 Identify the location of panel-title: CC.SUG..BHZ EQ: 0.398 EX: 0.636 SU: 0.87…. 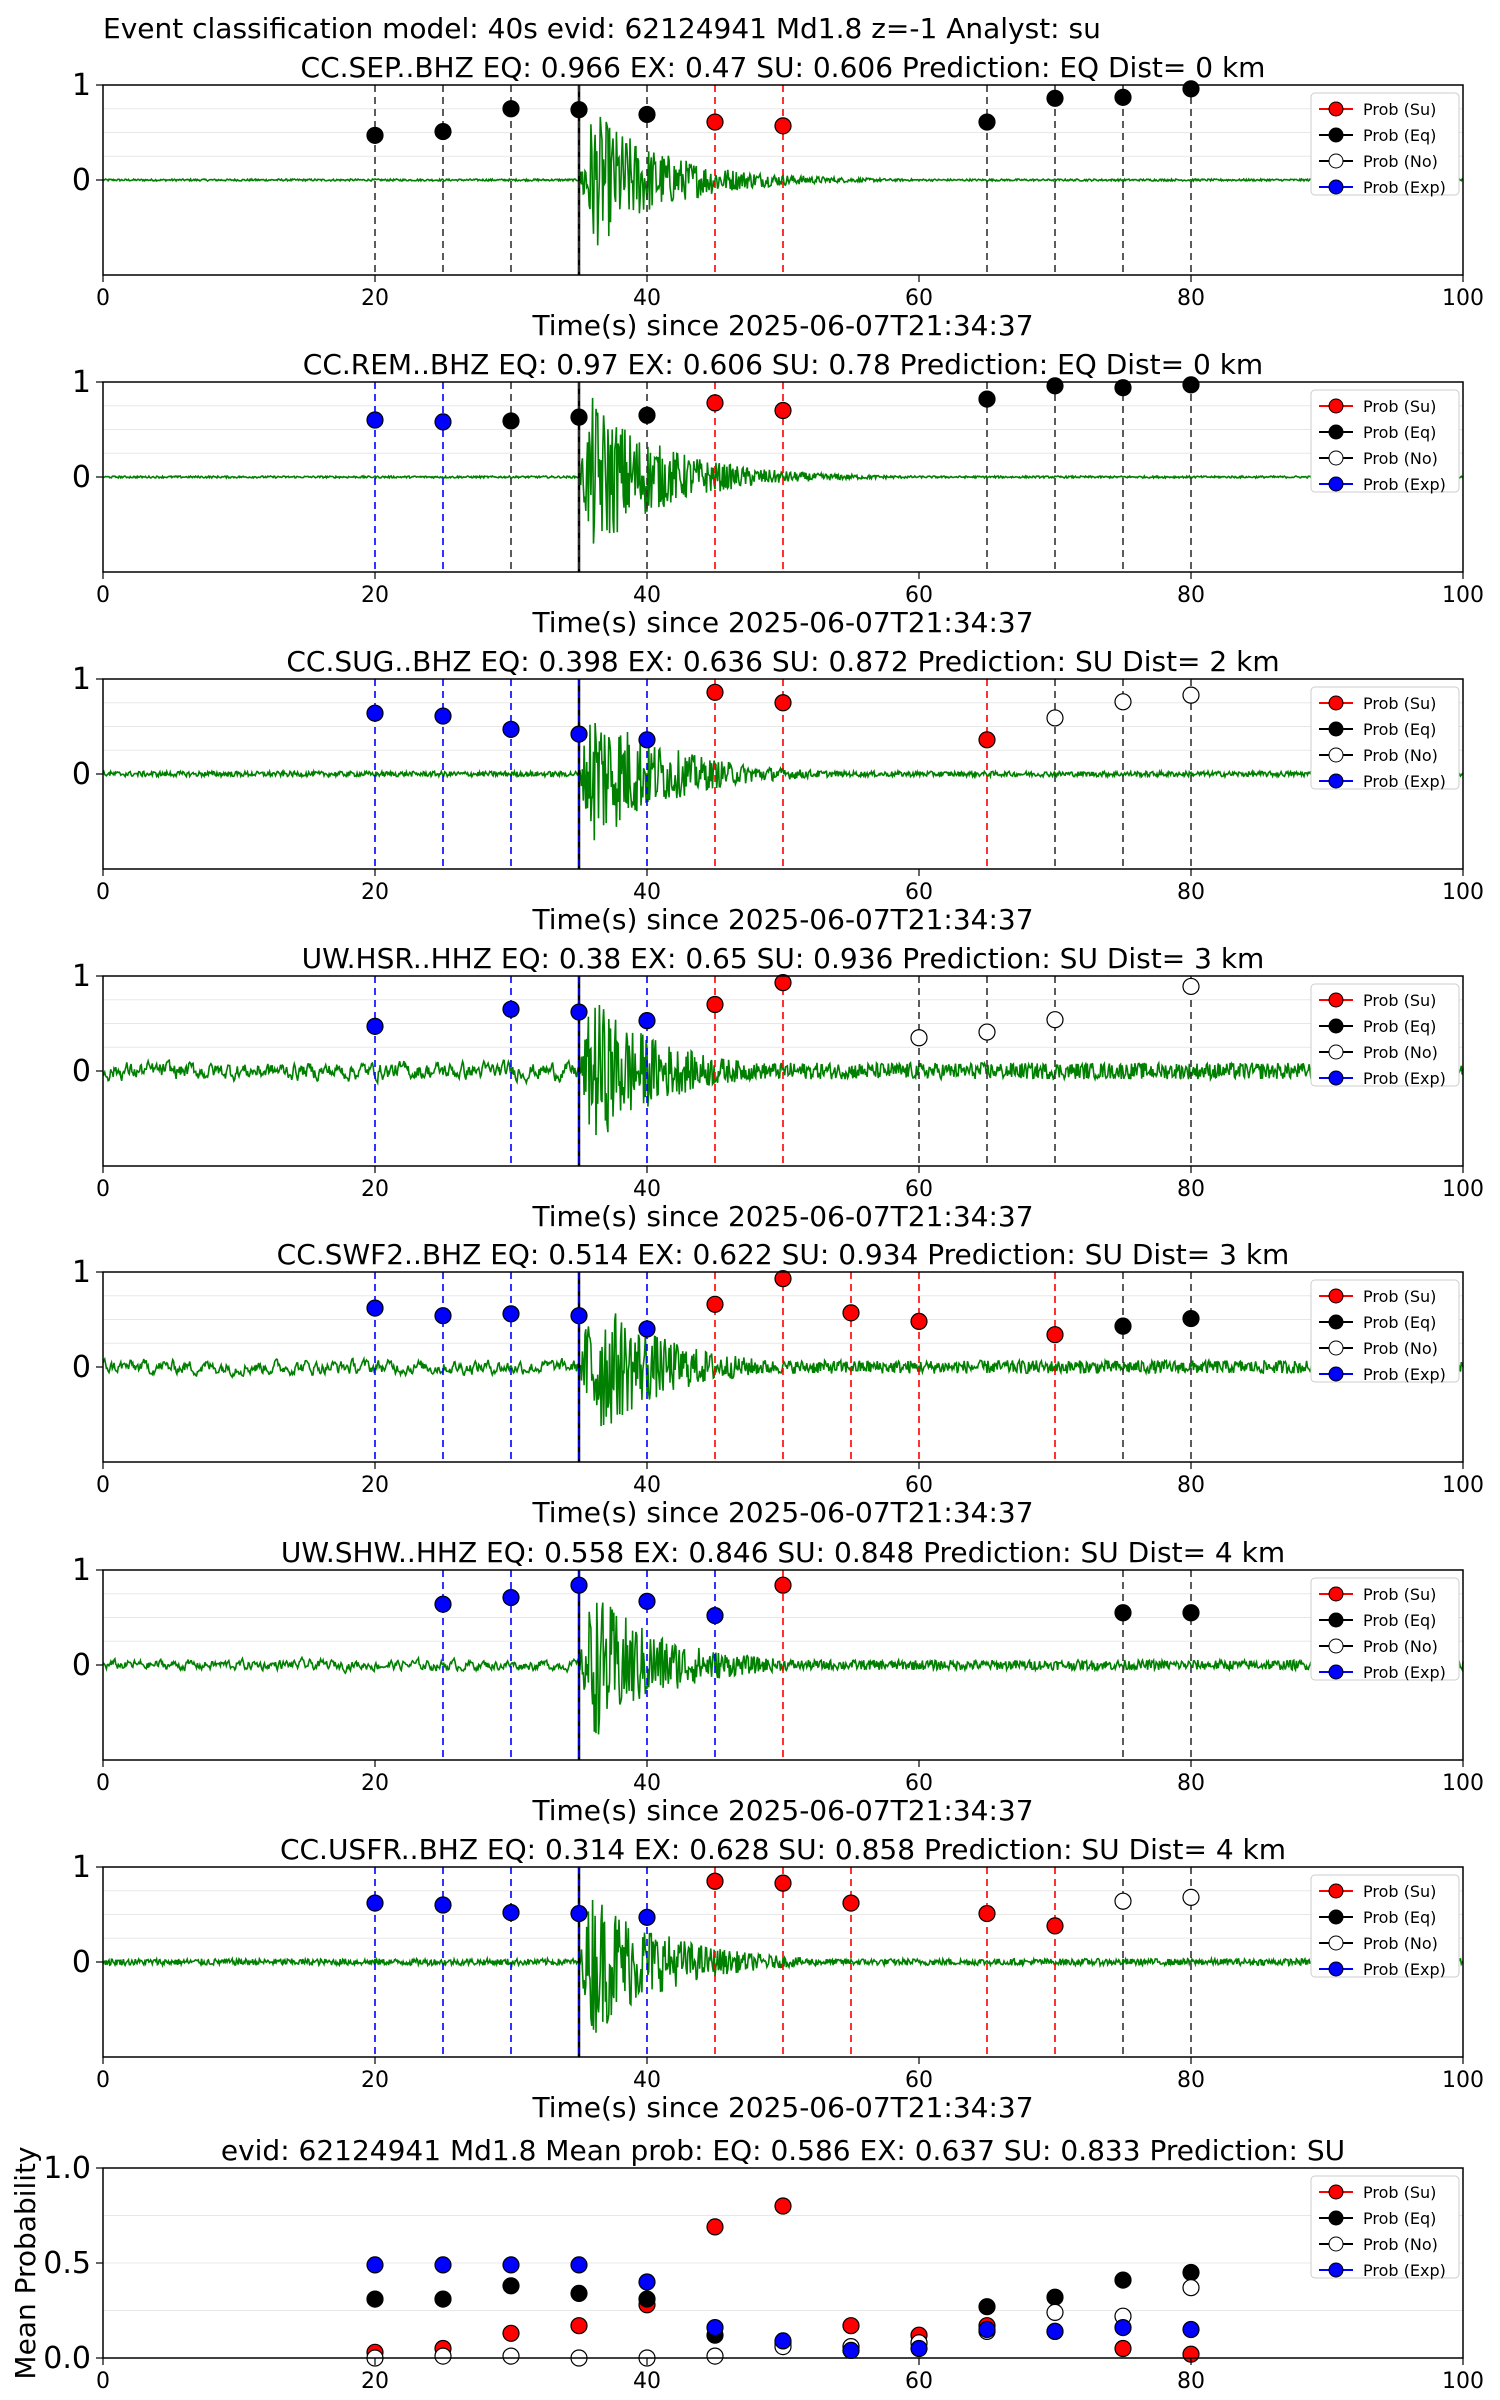
(782, 661).